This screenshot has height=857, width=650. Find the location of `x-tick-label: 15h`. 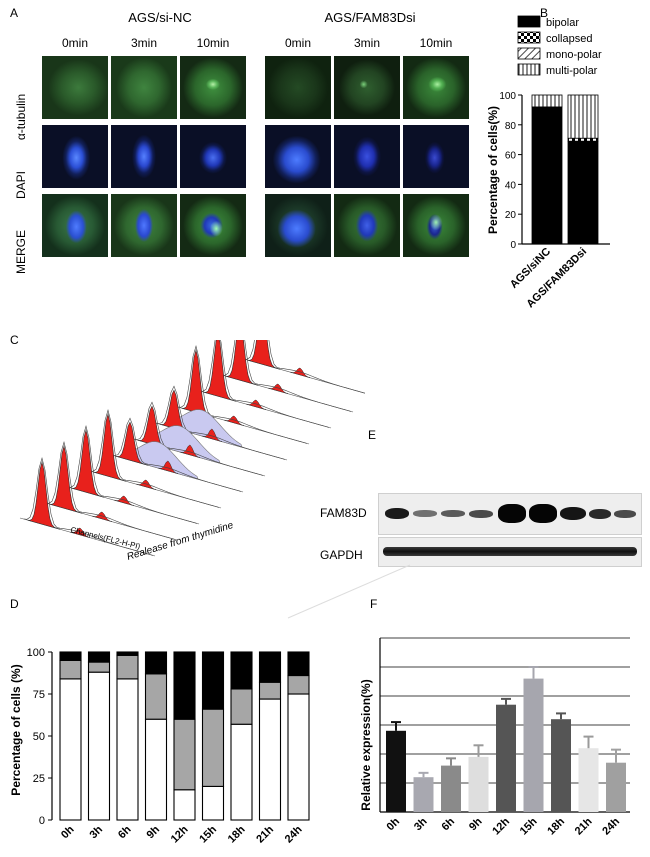

x-tick-label: 15h is located at coordinates (208, 834).